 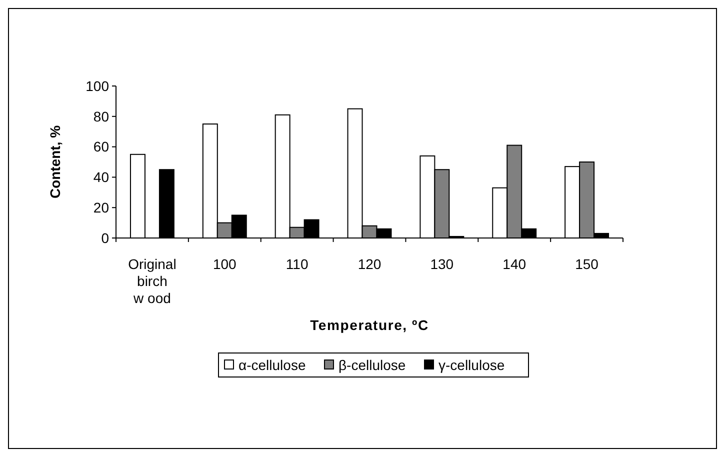 I want to click on y-tick-label: 80, so click(x=101, y=116).